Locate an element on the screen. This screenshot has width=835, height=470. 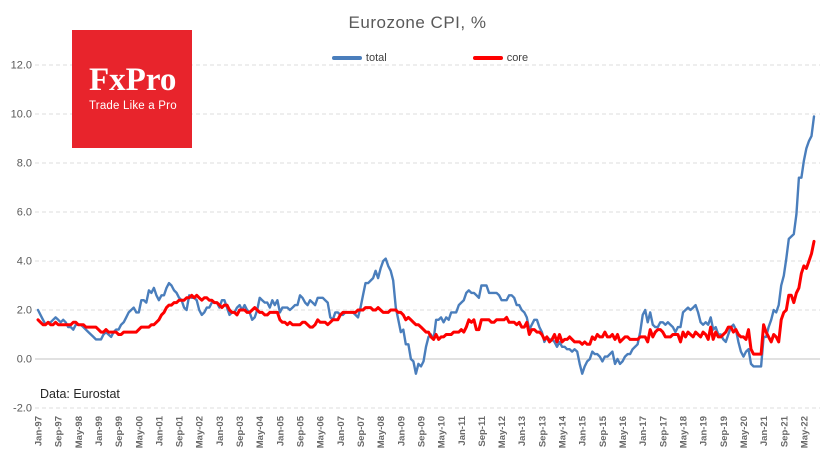
x-axis-tick-label: May-22 is located at coordinates (804, 432).